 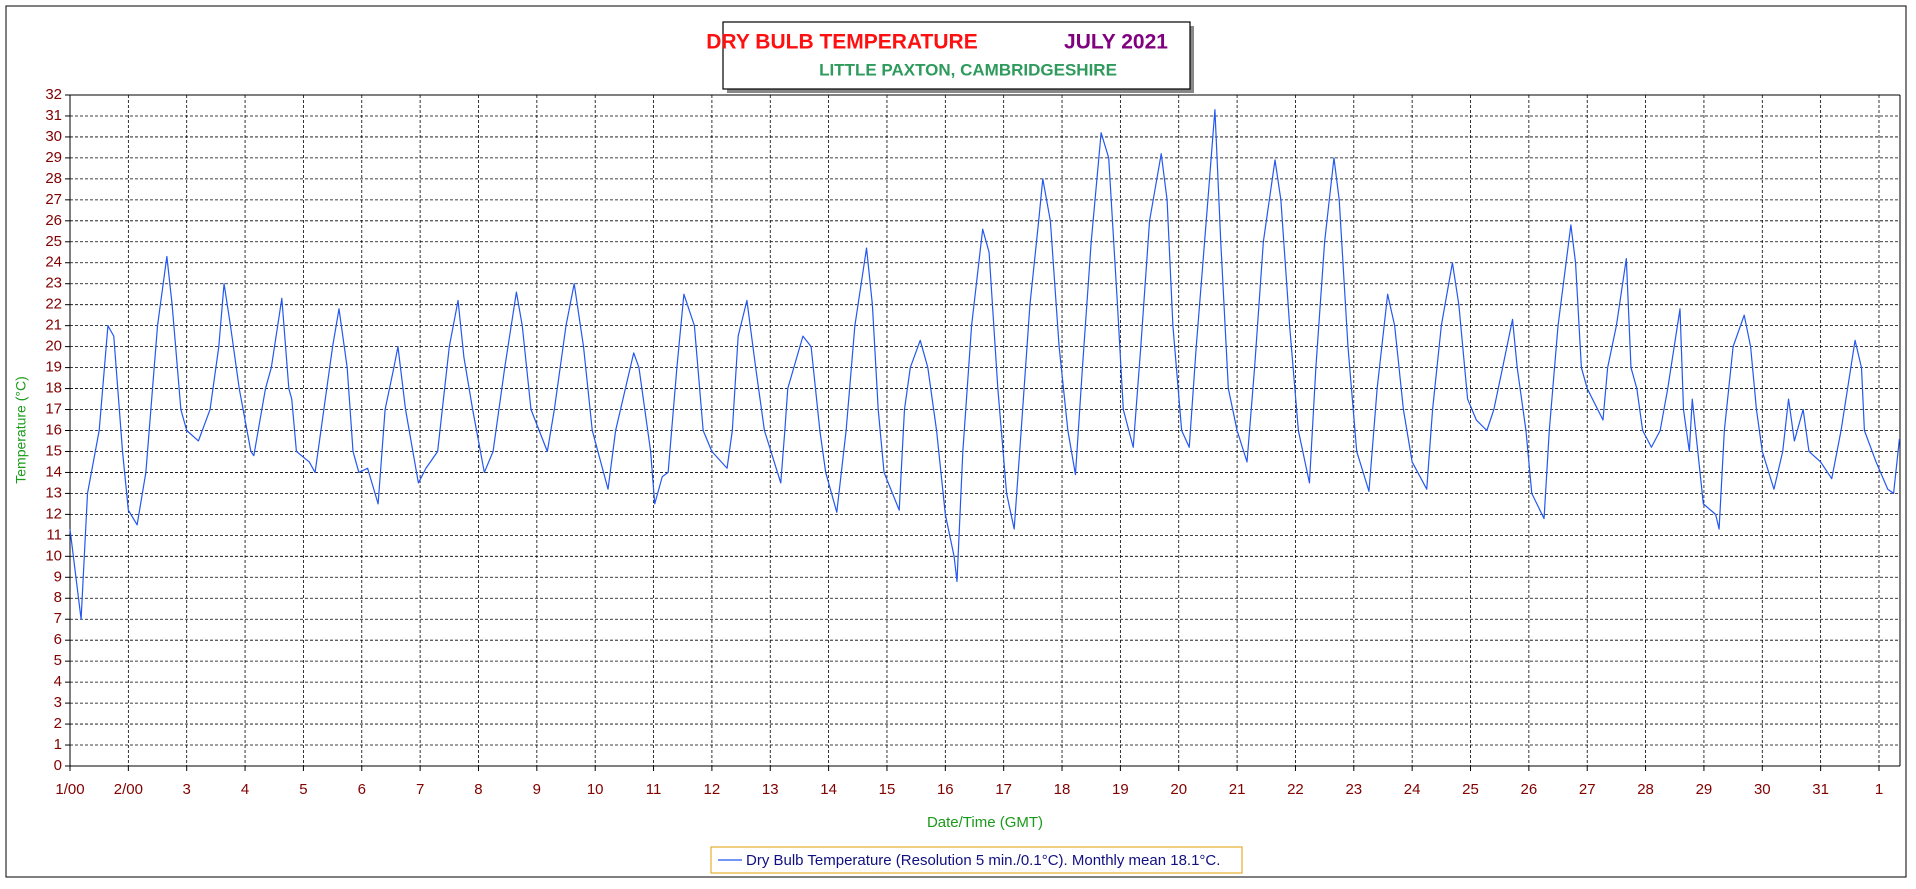 What do you see at coordinates (53, 199) in the screenshot?
I see `y-tick-label: 27` at bounding box center [53, 199].